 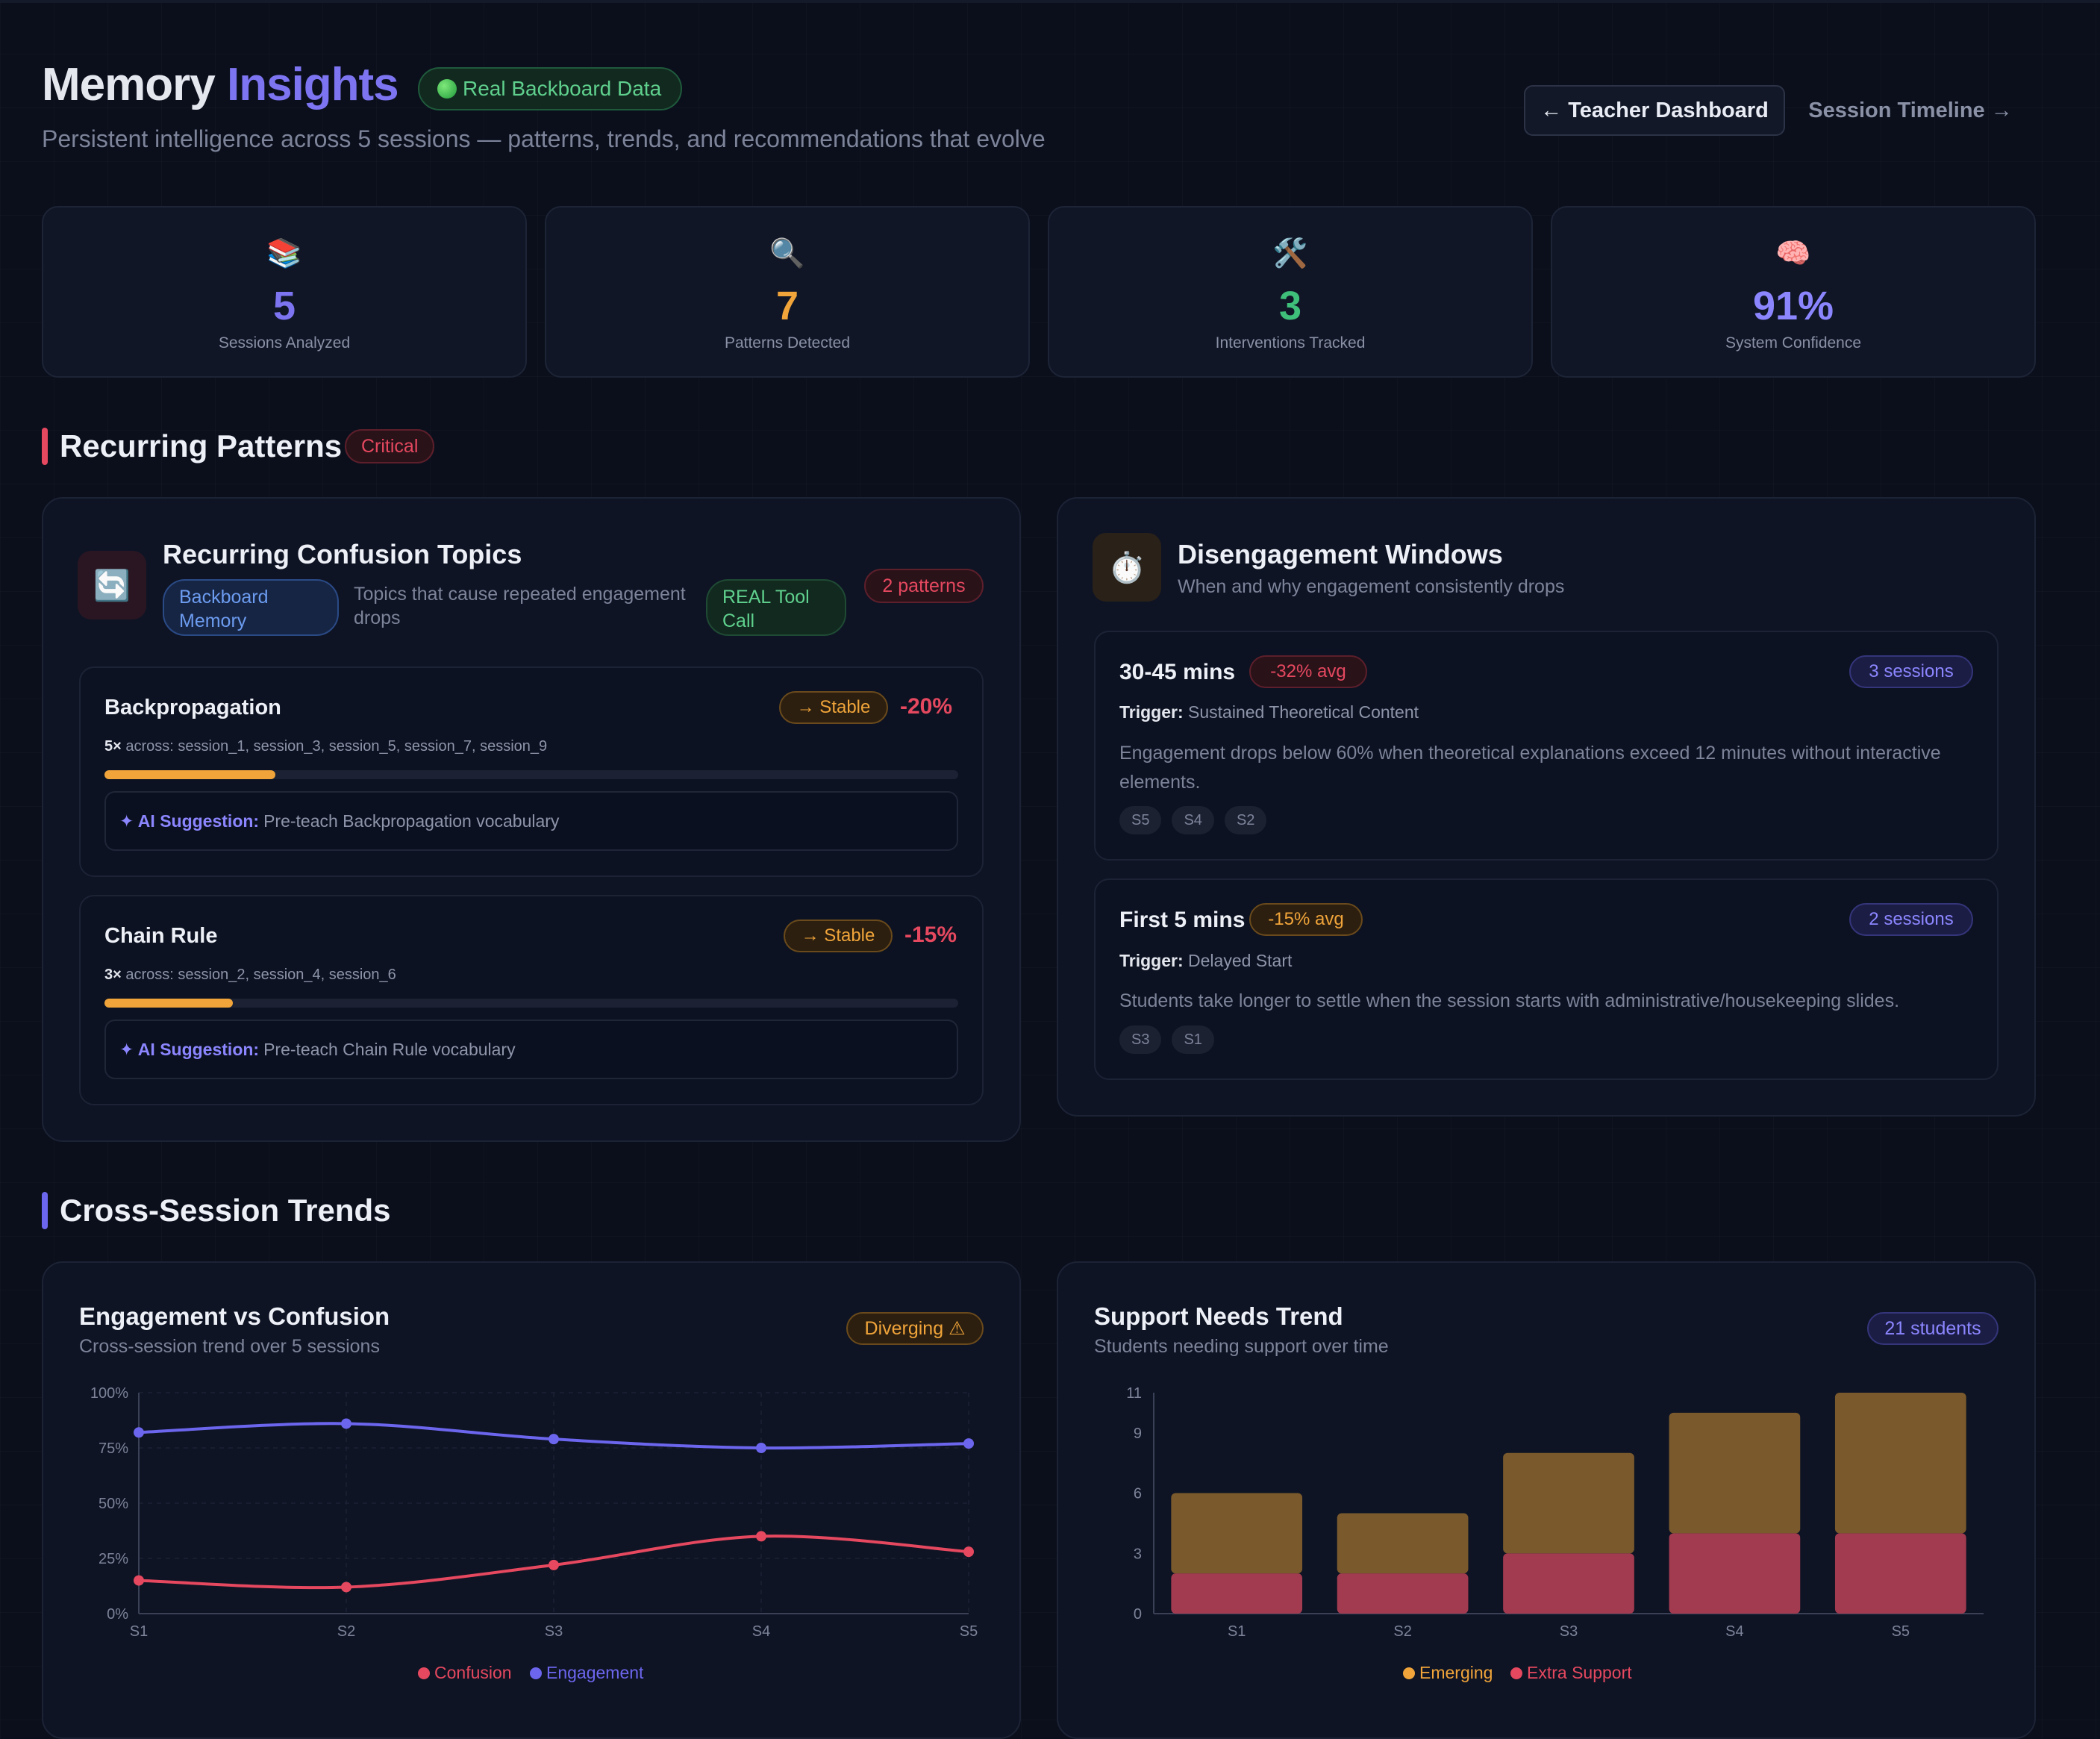 What do you see at coordinates (1241, 960) in the screenshot?
I see `trigger-text: Delayed Start` at bounding box center [1241, 960].